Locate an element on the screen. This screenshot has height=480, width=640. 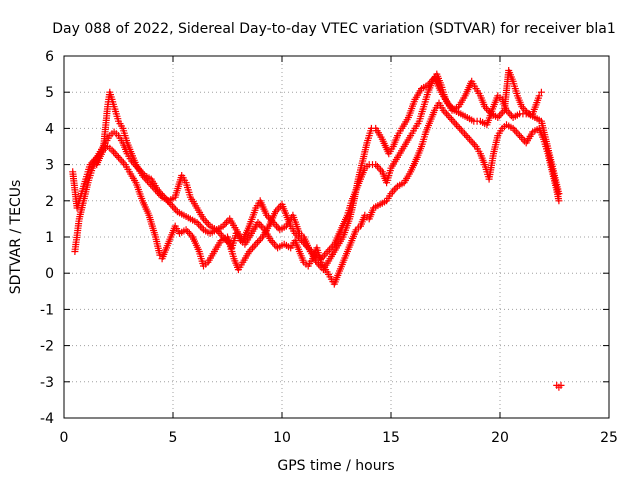
x-tick-label: 25 is located at coordinates (609, 438).